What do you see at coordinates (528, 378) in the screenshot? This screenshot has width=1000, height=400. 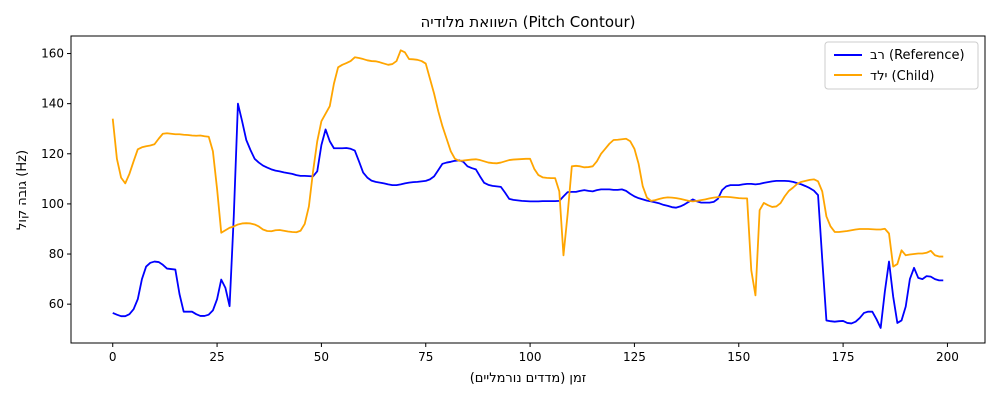 I see `x-axis-label: זמן (מדדים נורמליים)` at bounding box center [528, 378].